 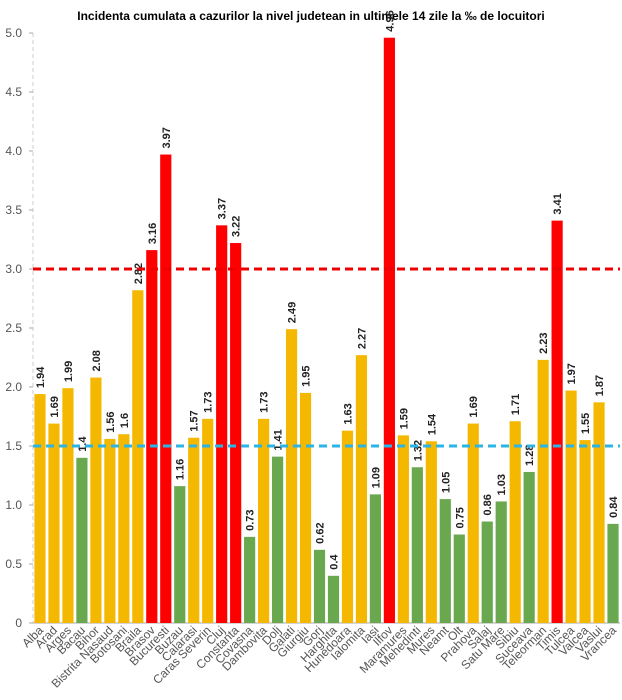 I want to click on y-tick-label: 5.0, so click(x=13, y=33).